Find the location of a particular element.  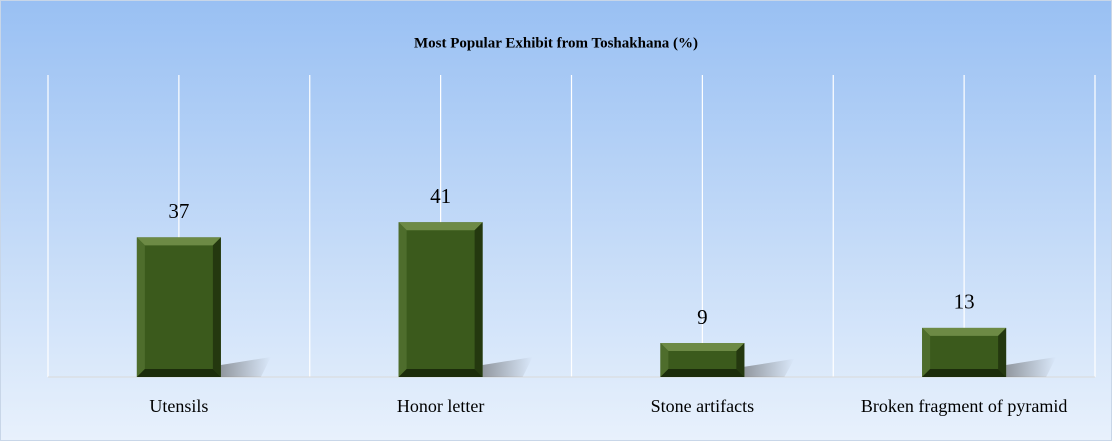

value-label: 41 is located at coordinates (440, 196).